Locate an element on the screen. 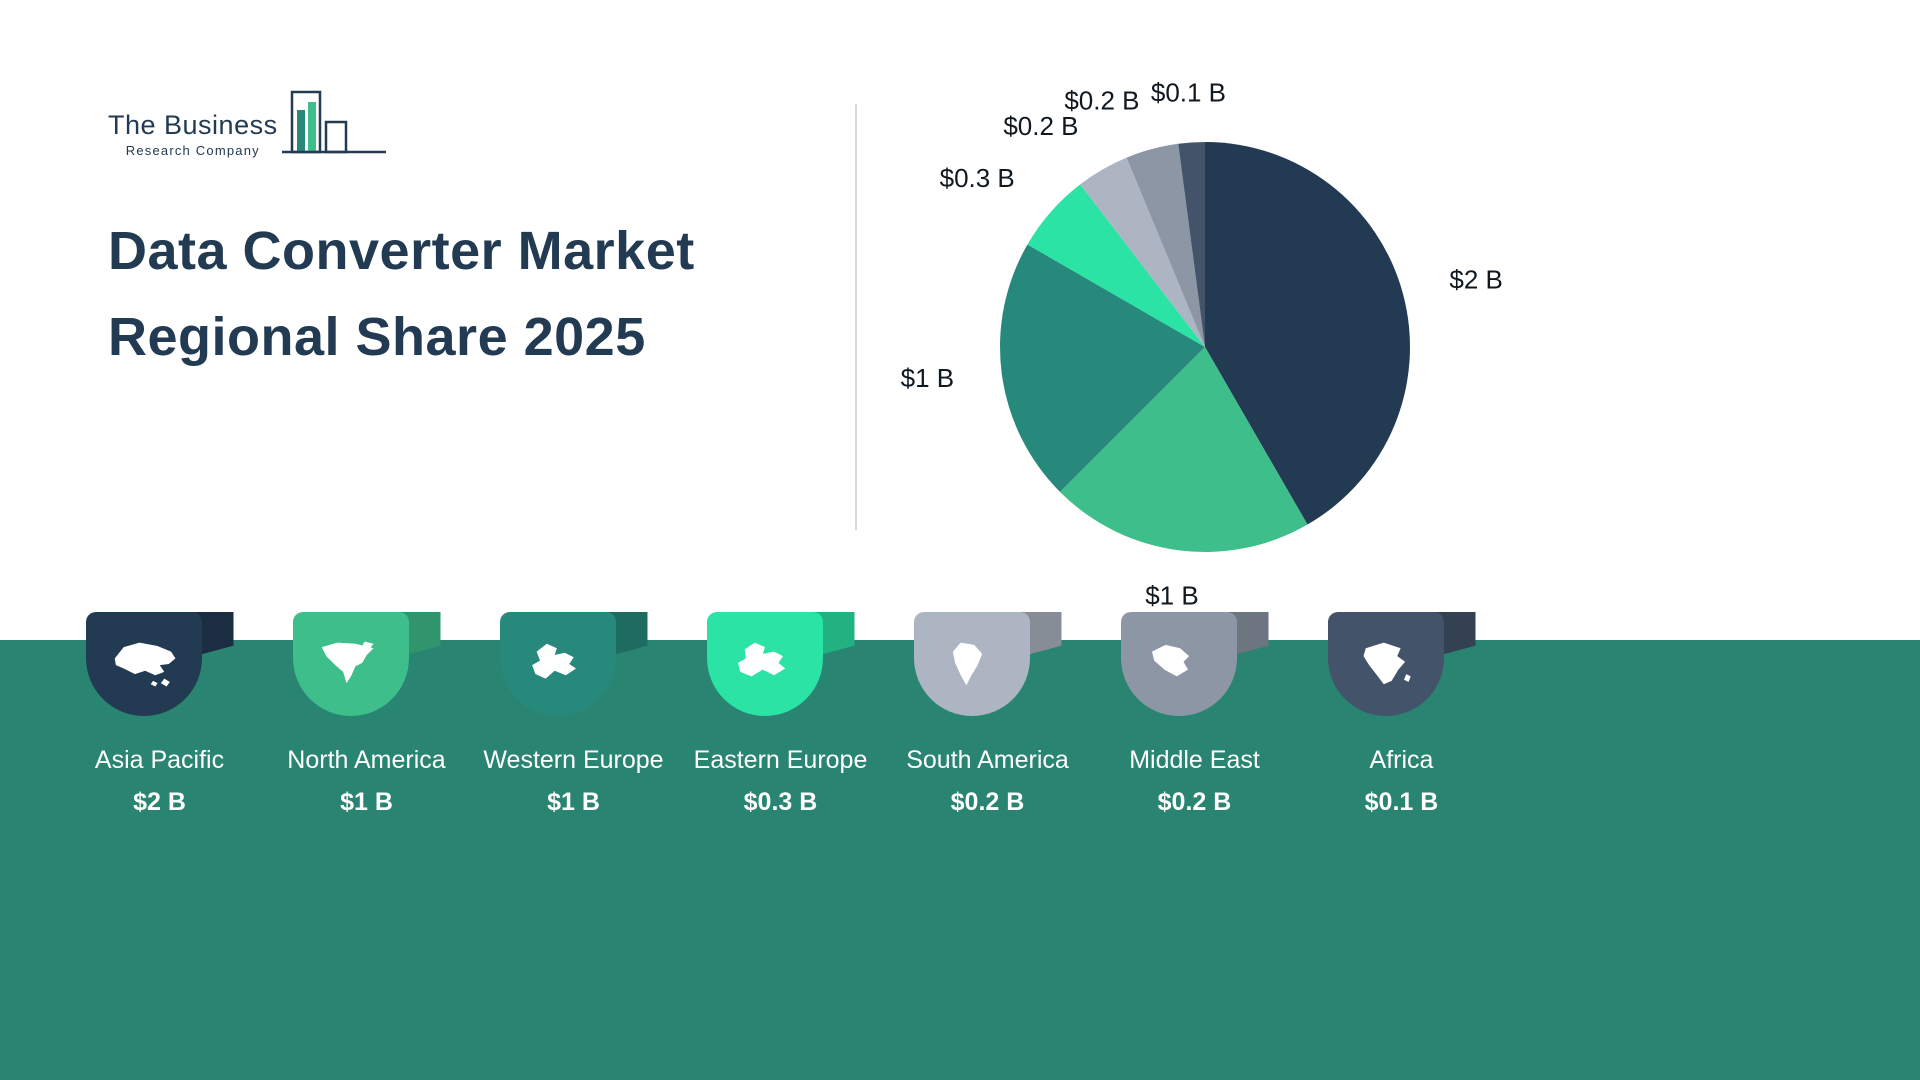 The width and height of the screenshot is (1920, 1080). ribbon-badge-western-europe is located at coordinates (573, 664).